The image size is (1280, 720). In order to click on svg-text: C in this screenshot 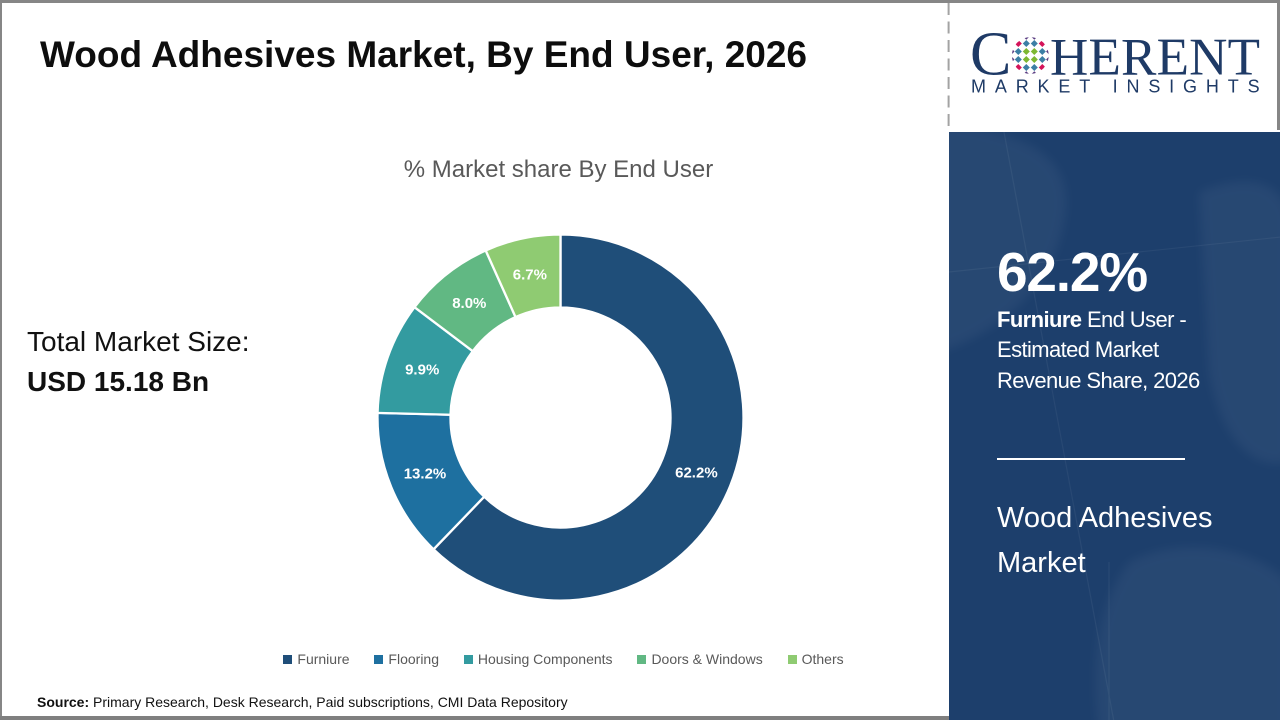, I will do `click(990, 55)`.